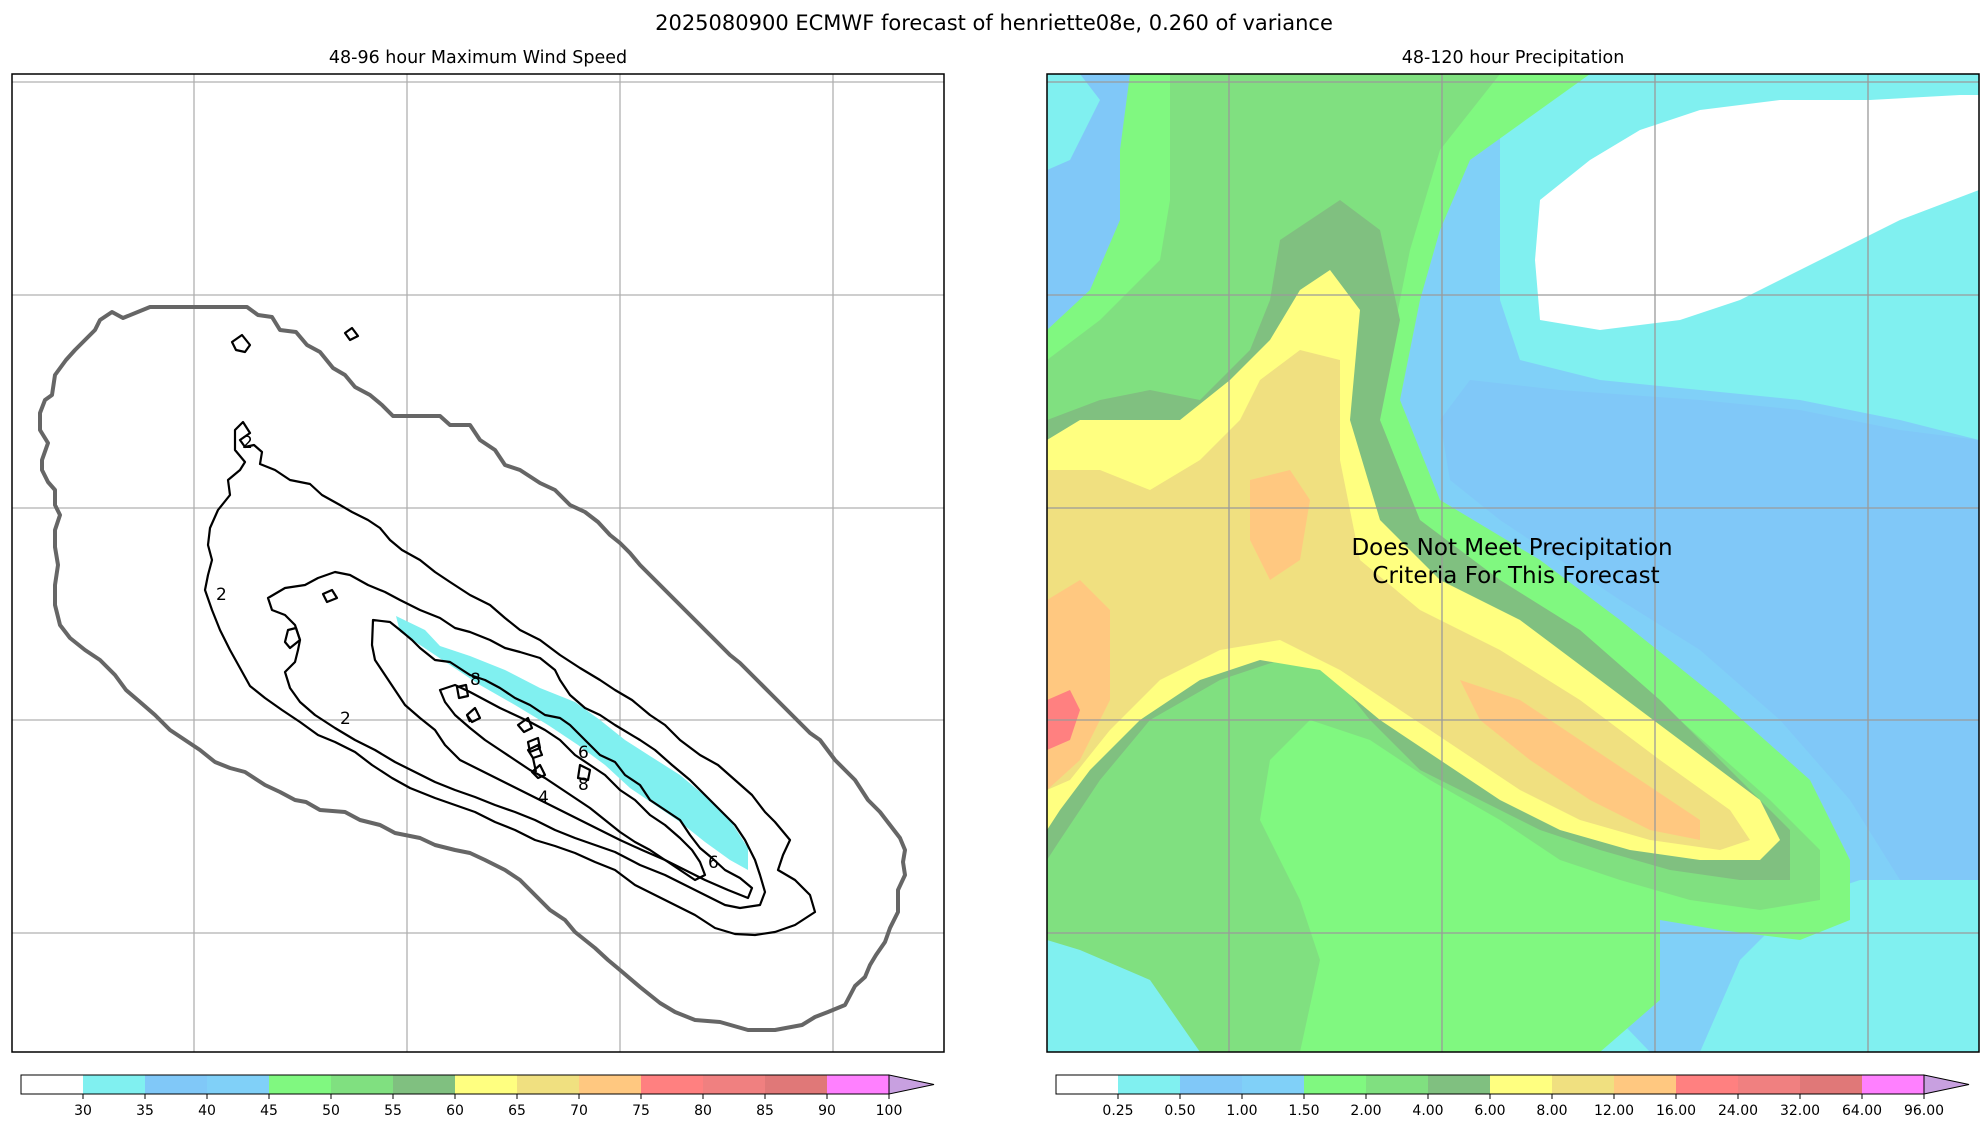 This screenshot has width=1988, height=1134. I want to click on wind-colorbar-tick-label: 50, so click(331, 1111).